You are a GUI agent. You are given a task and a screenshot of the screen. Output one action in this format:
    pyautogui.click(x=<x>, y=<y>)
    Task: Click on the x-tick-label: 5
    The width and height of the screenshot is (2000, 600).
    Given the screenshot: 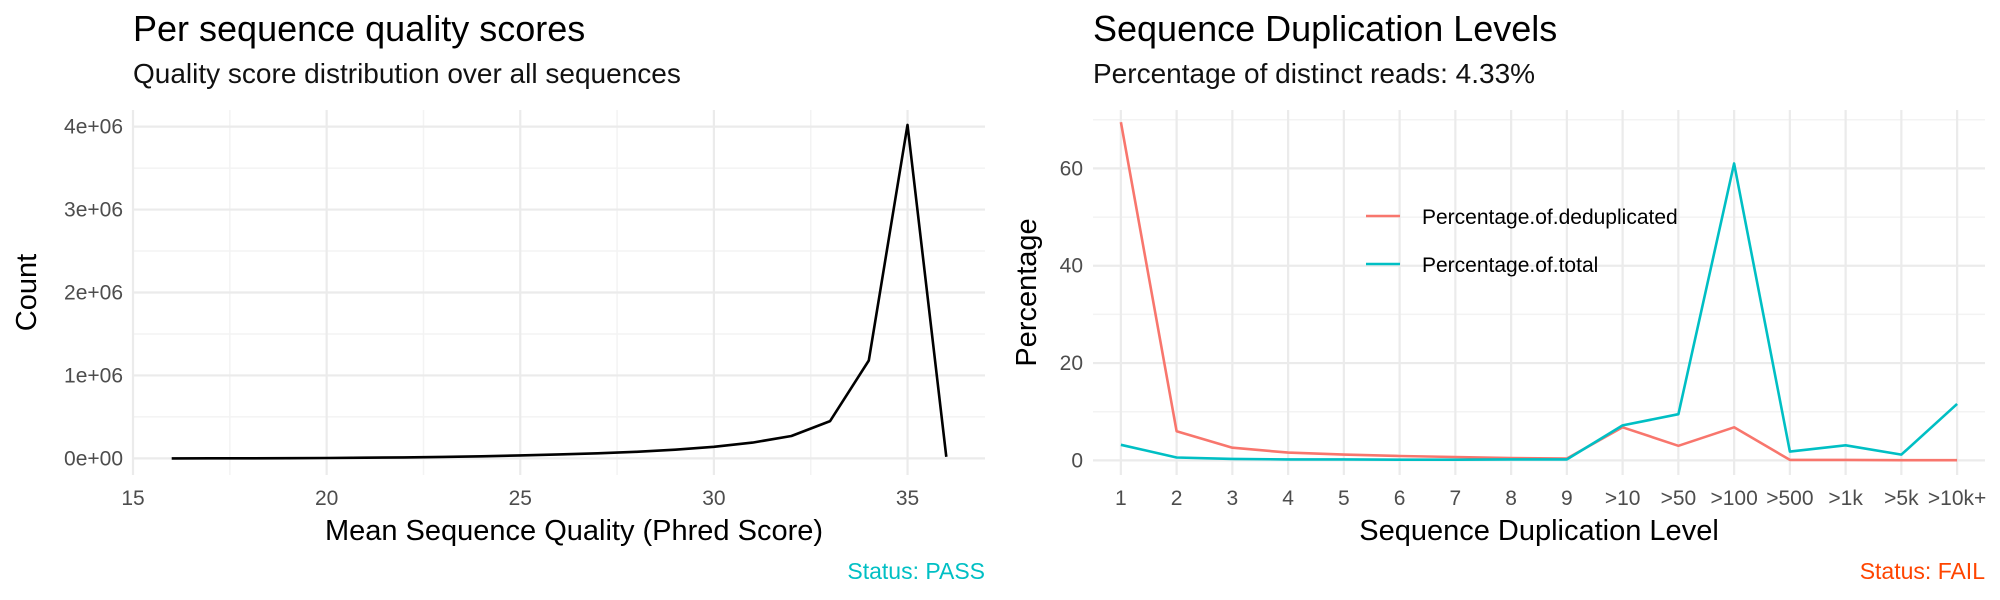 What is the action you would take?
    pyautogui.click(x=1344, y=498)
    